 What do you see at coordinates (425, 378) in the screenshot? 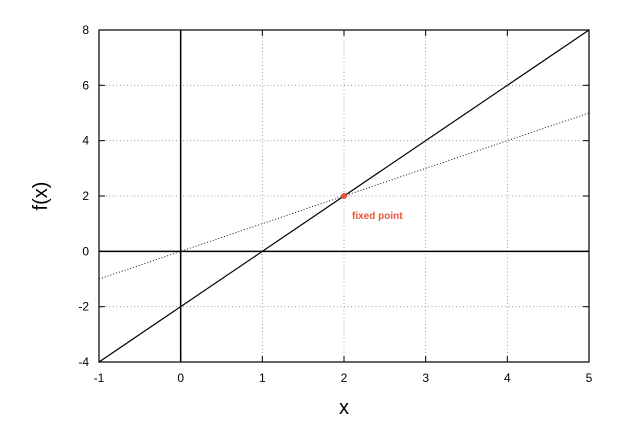
I see `x-tick-label: 3` at bounding box center [425, 378].